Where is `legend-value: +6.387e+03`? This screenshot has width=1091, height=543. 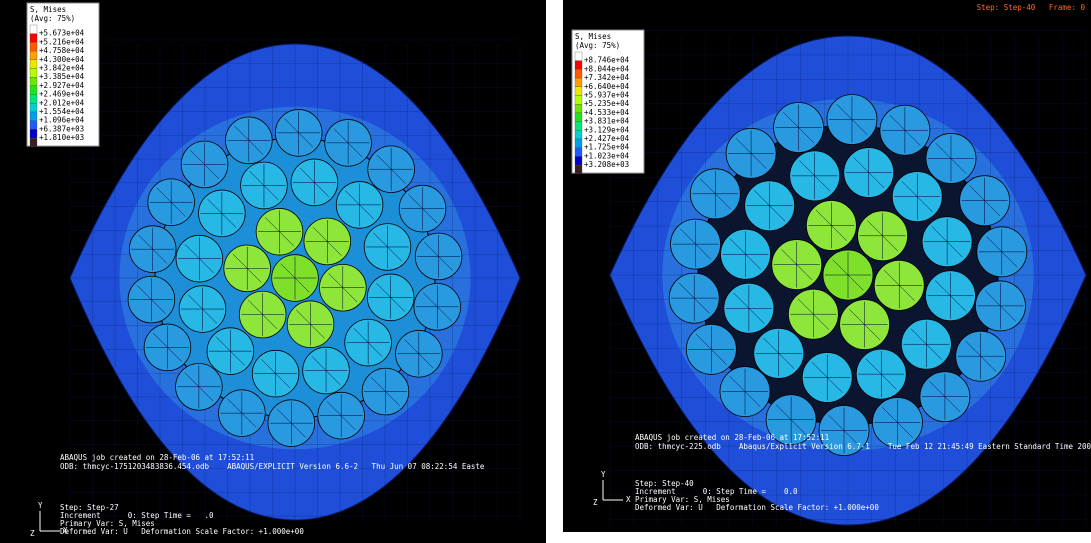
legend-value: +6.387e+03 is located at coordinates (61, 128).